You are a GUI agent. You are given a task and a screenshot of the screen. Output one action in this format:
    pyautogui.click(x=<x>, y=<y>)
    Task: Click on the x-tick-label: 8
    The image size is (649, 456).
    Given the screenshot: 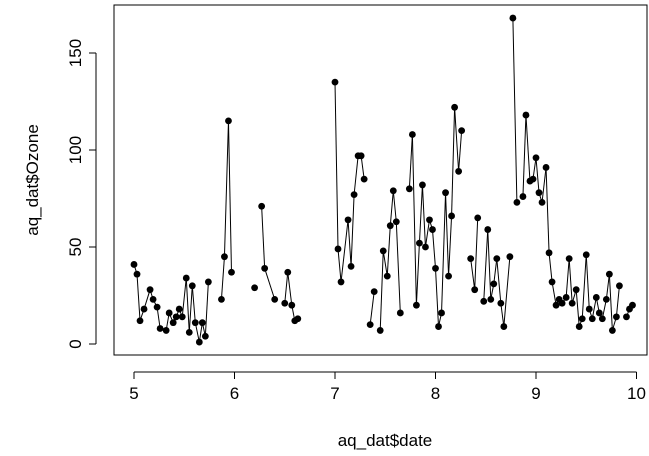 What is the action you would take?
    pyautogui.click(x=435, y=393)
    